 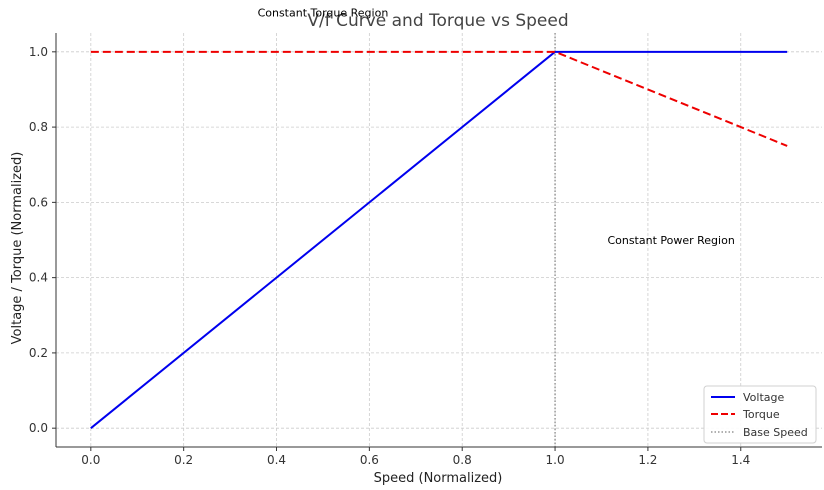 I want to click on x-tick-label-2: 0.4, so click(x=276, y=460).